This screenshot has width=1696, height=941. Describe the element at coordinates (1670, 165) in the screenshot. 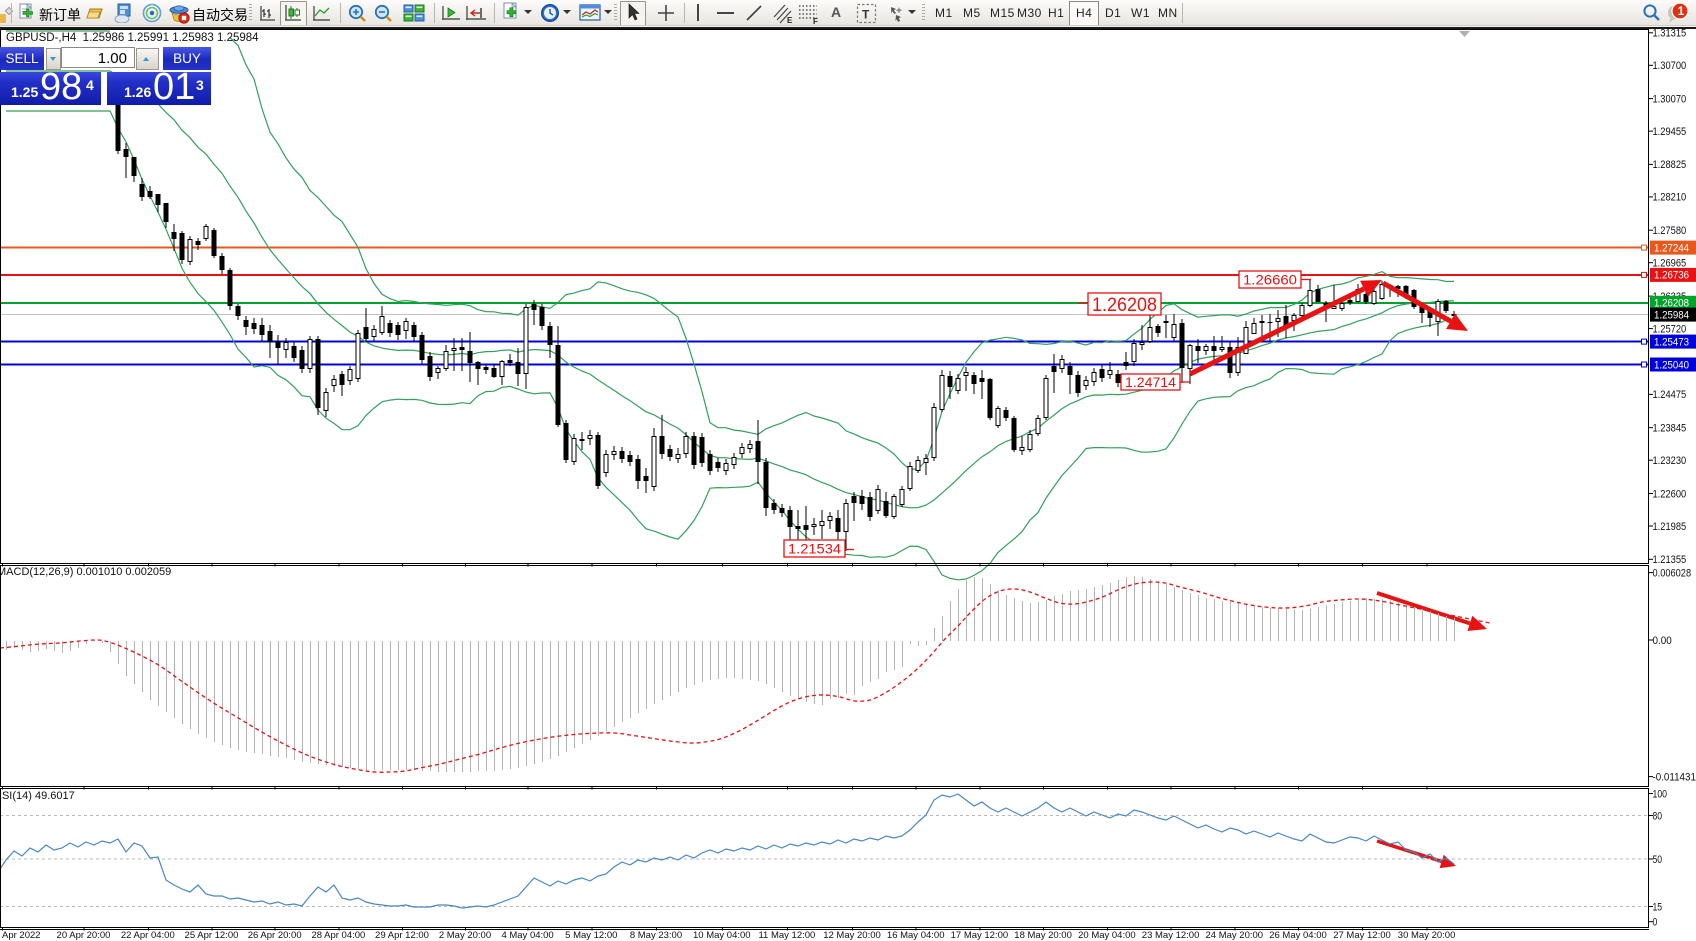

I see `svg-text: 1.28825` at that location.